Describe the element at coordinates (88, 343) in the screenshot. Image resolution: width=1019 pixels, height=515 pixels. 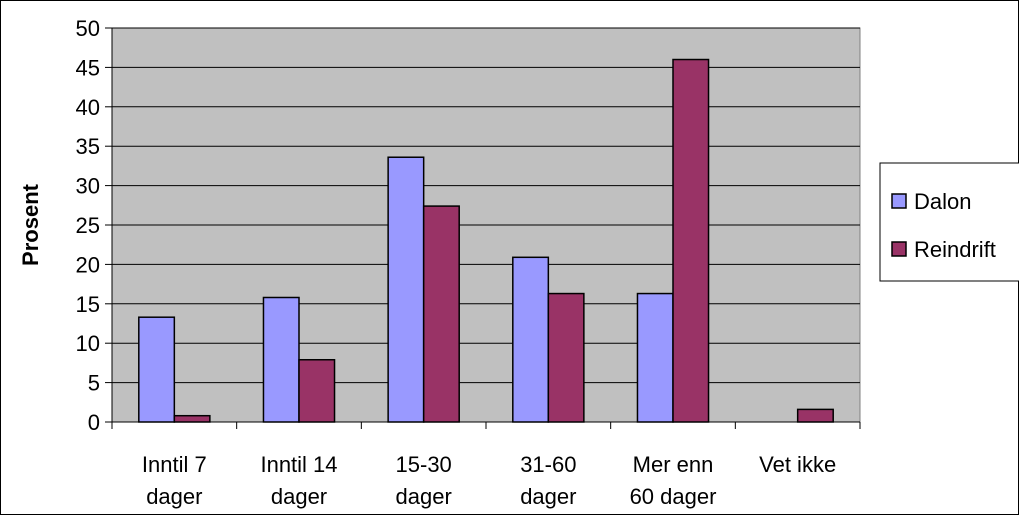
I see `y-tick-label: 10` at that location.